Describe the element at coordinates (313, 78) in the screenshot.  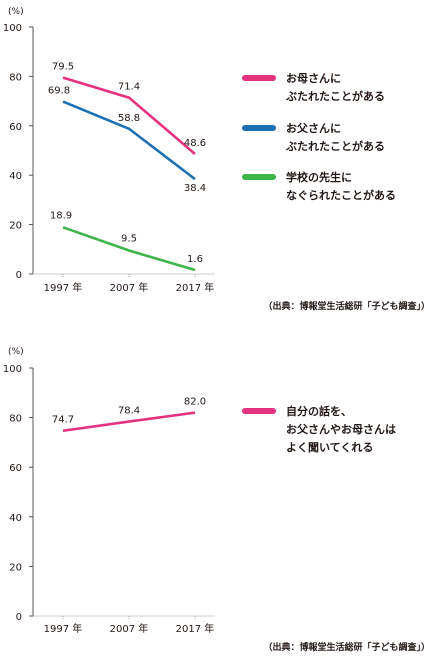
I see `legend-label: お母さんに` at that location.